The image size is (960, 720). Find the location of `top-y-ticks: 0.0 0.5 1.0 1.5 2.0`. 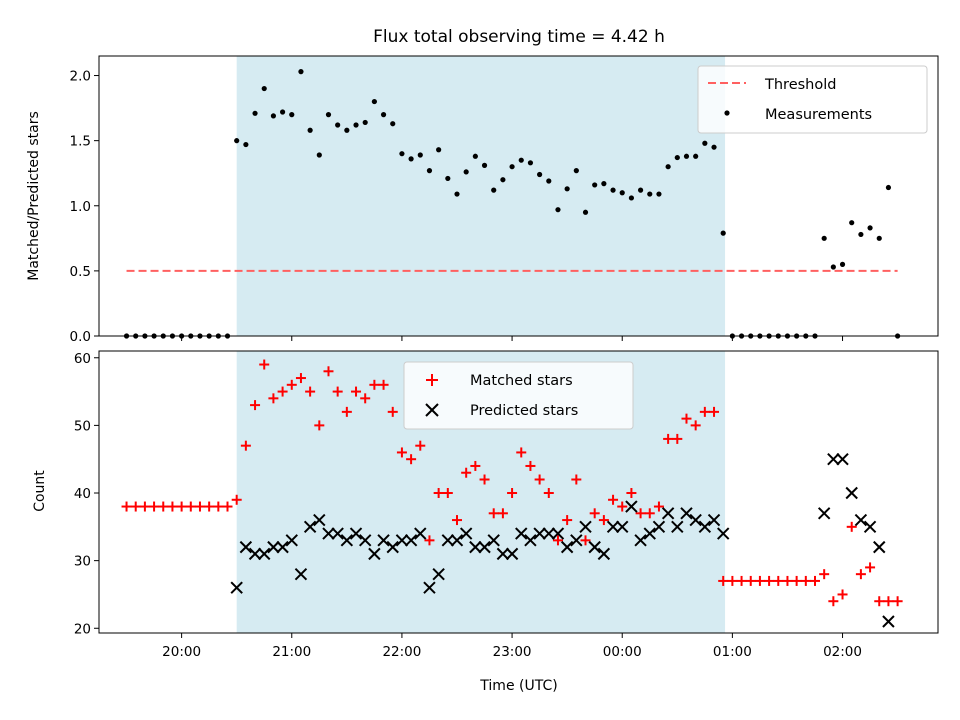

top-y-ticks: 0.0 0.5 1.0 1.5 2.0 is located at coordinates (84, 207).